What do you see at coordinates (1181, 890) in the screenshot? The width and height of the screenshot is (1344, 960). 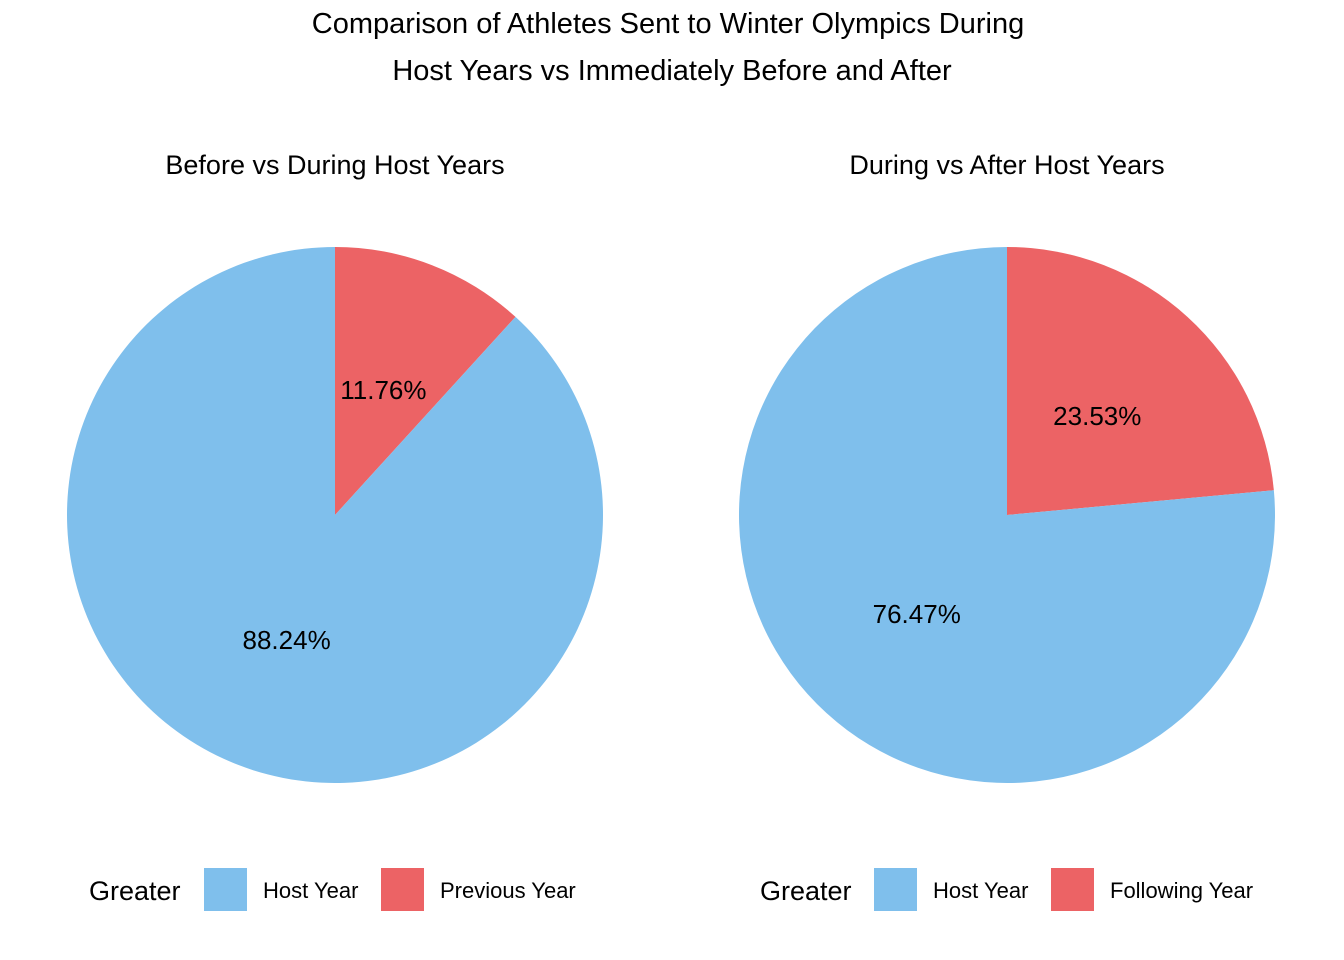 I see `legend-label-following-year: Following Year` at bounding box center [1181, 890].